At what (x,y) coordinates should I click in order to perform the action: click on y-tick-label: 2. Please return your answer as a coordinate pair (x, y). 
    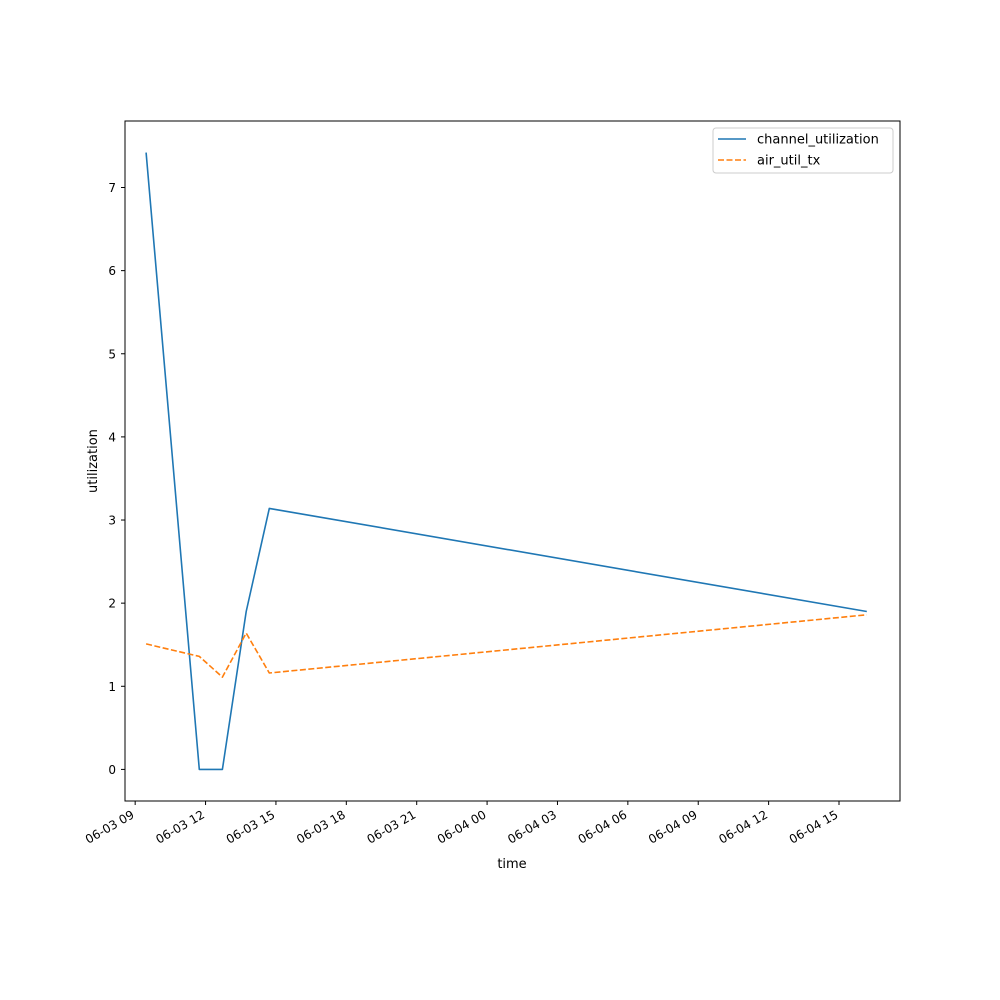
    Looking at the image, I should click on (112, 604).